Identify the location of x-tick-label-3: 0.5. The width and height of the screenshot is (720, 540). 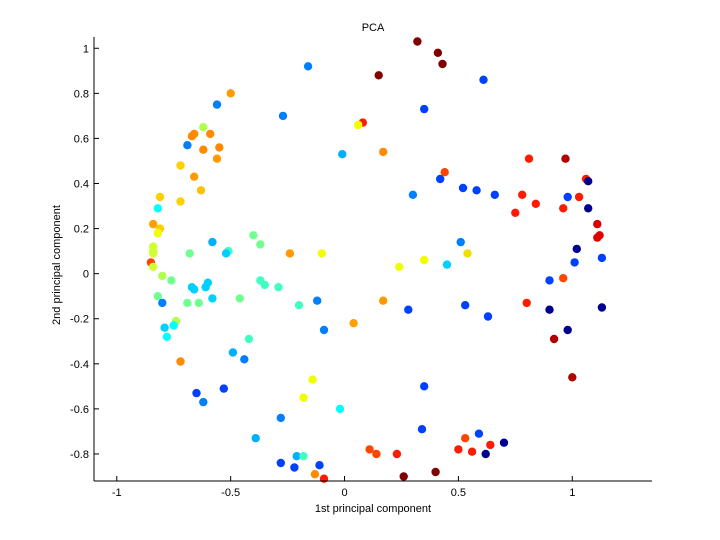
(458, 493).